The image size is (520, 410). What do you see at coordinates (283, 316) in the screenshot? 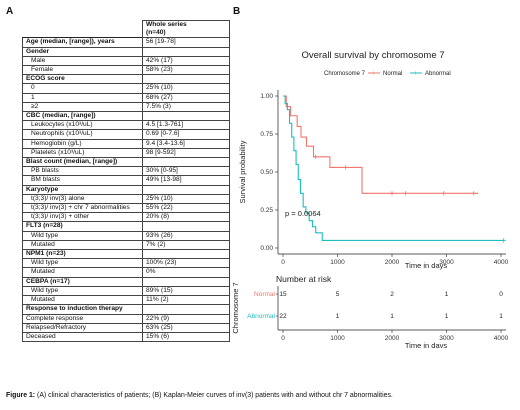
I see `risk-count: 22` at bounding box center [283, 316].